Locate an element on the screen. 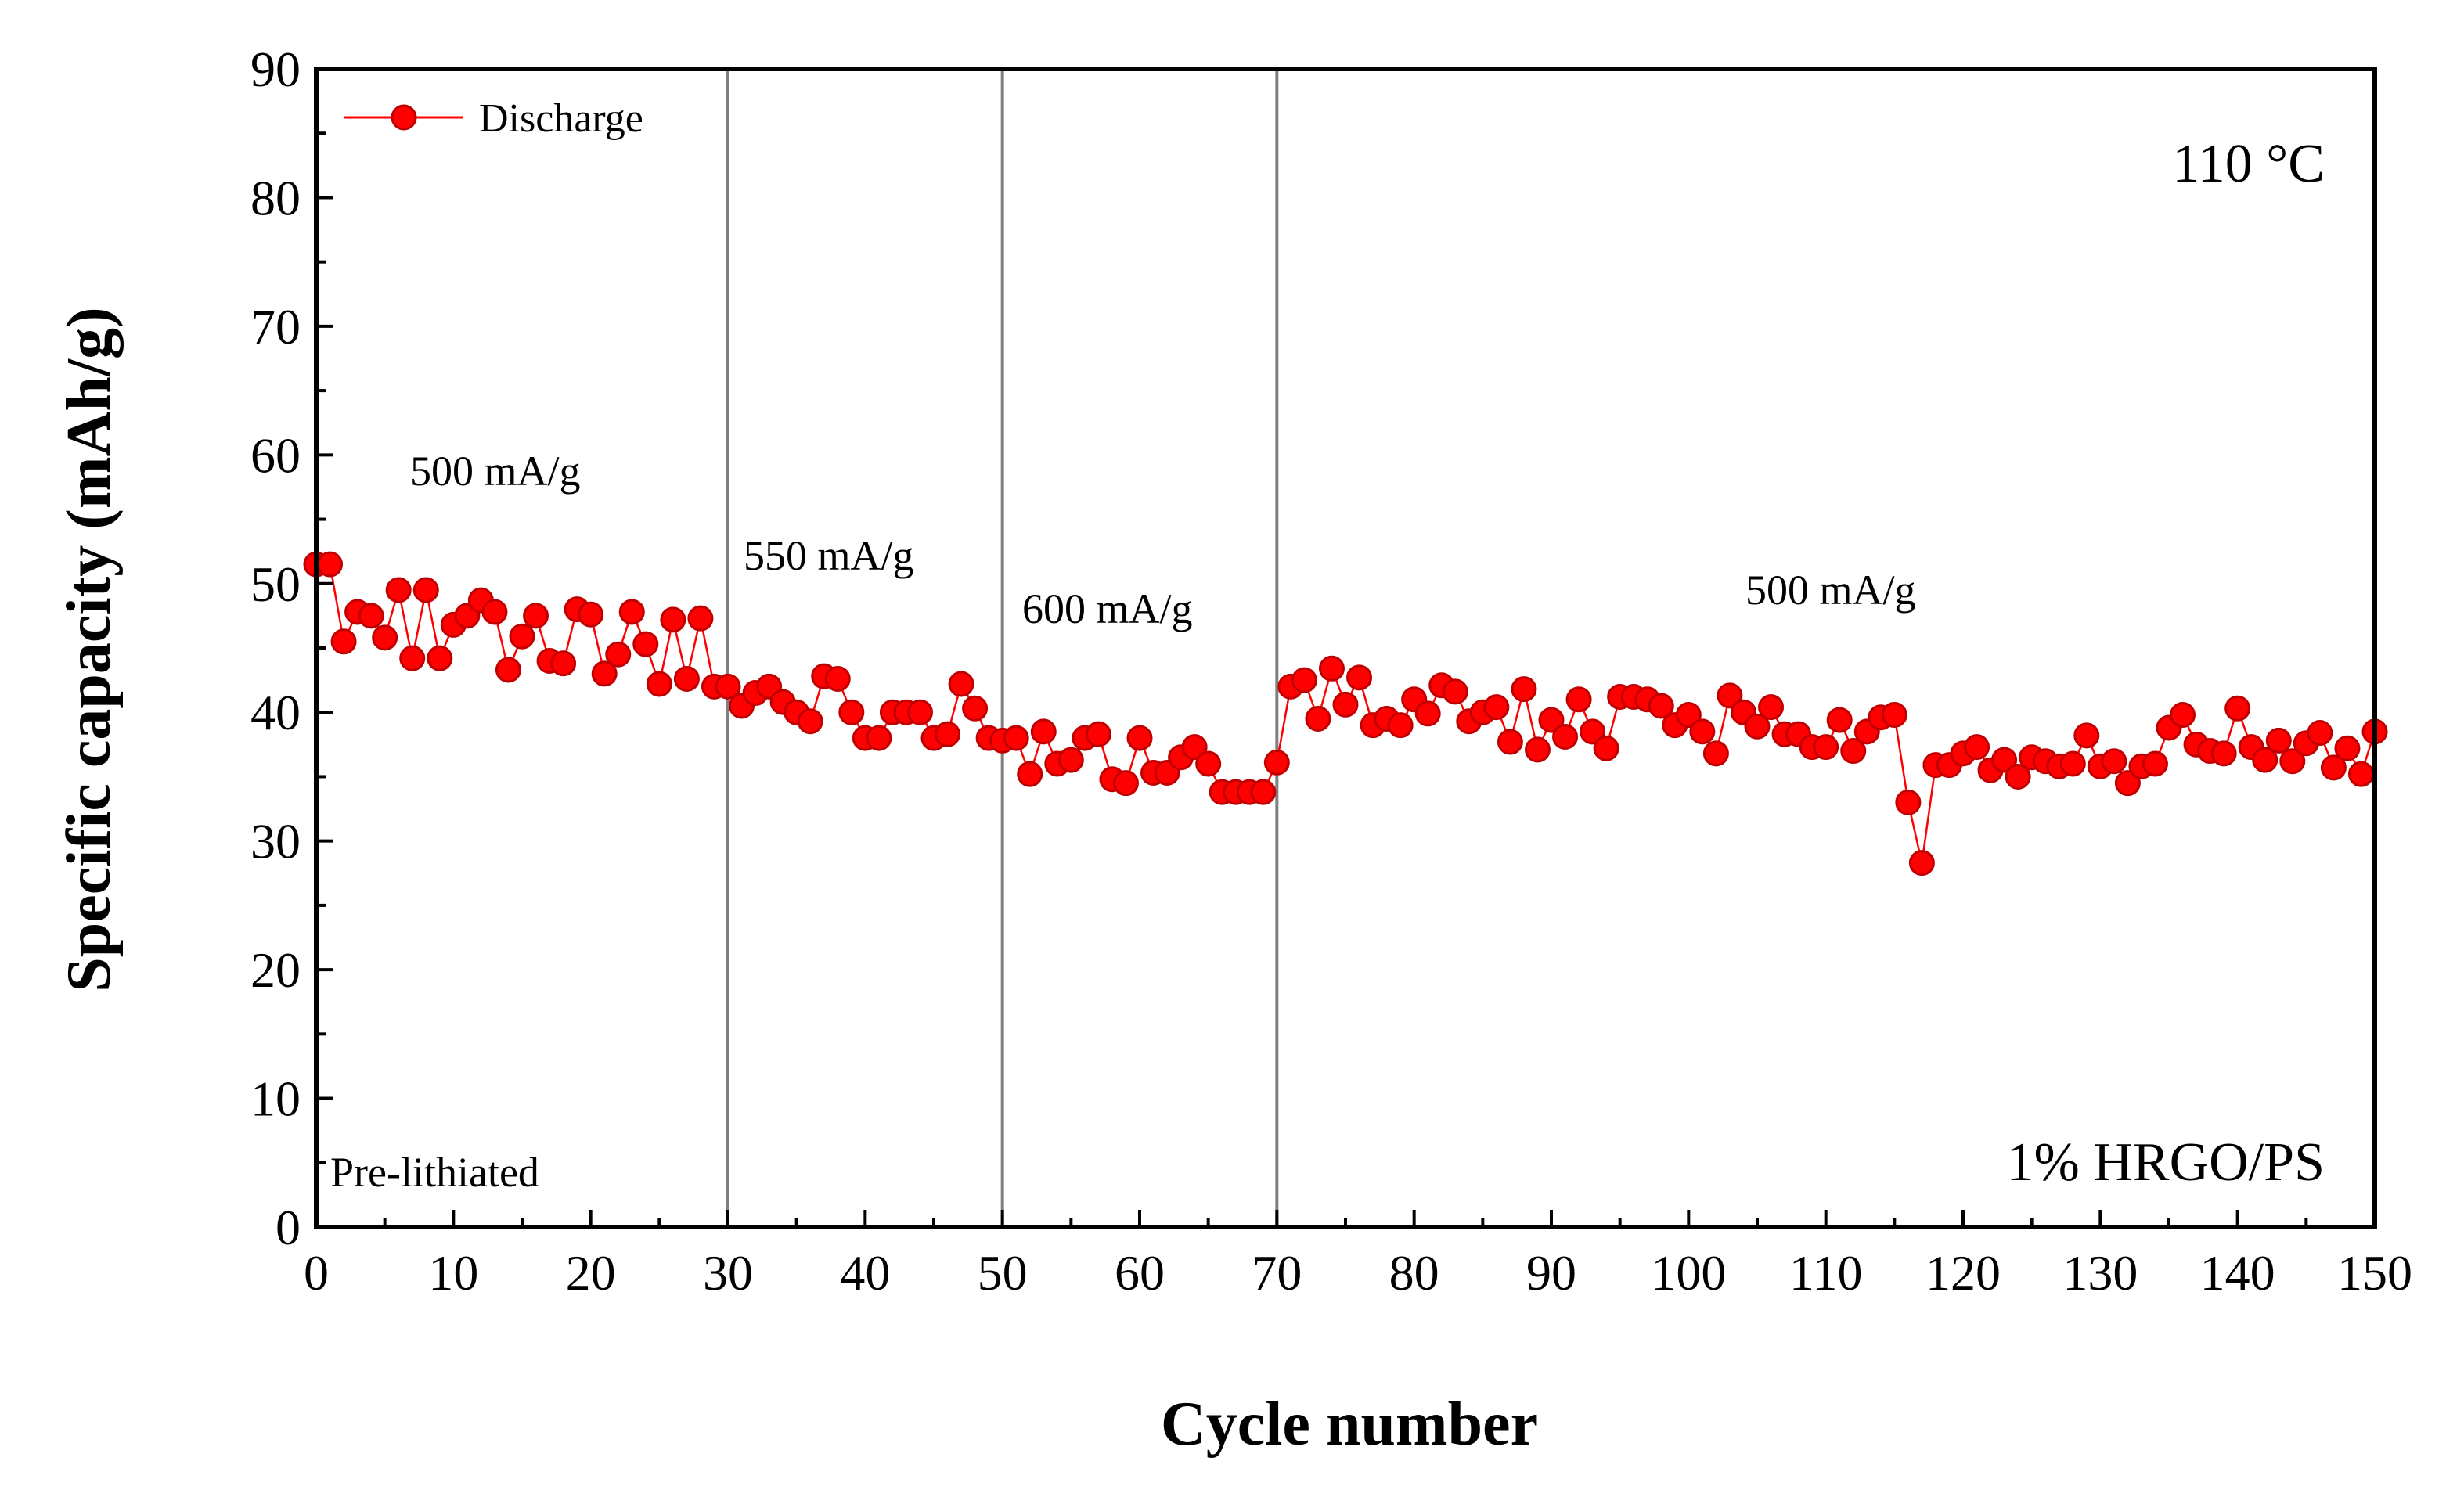 The image size is (2464, 1490). x-tick-label: 120 is located at coordinates (1963, 1273).